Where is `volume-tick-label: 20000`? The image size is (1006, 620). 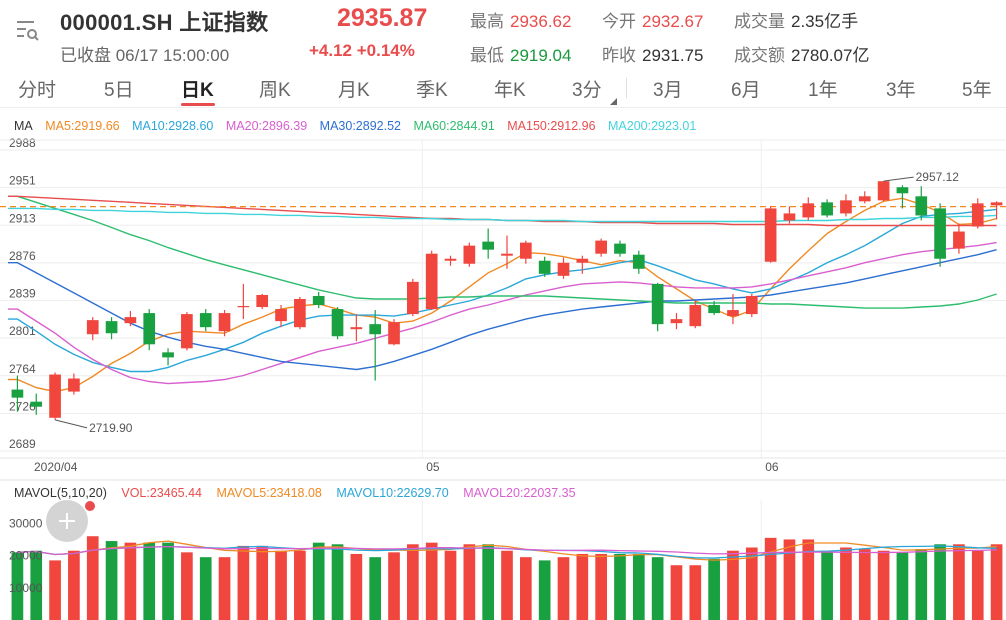 volume-tick-label: 20000 is located at coordinates (26, 556).